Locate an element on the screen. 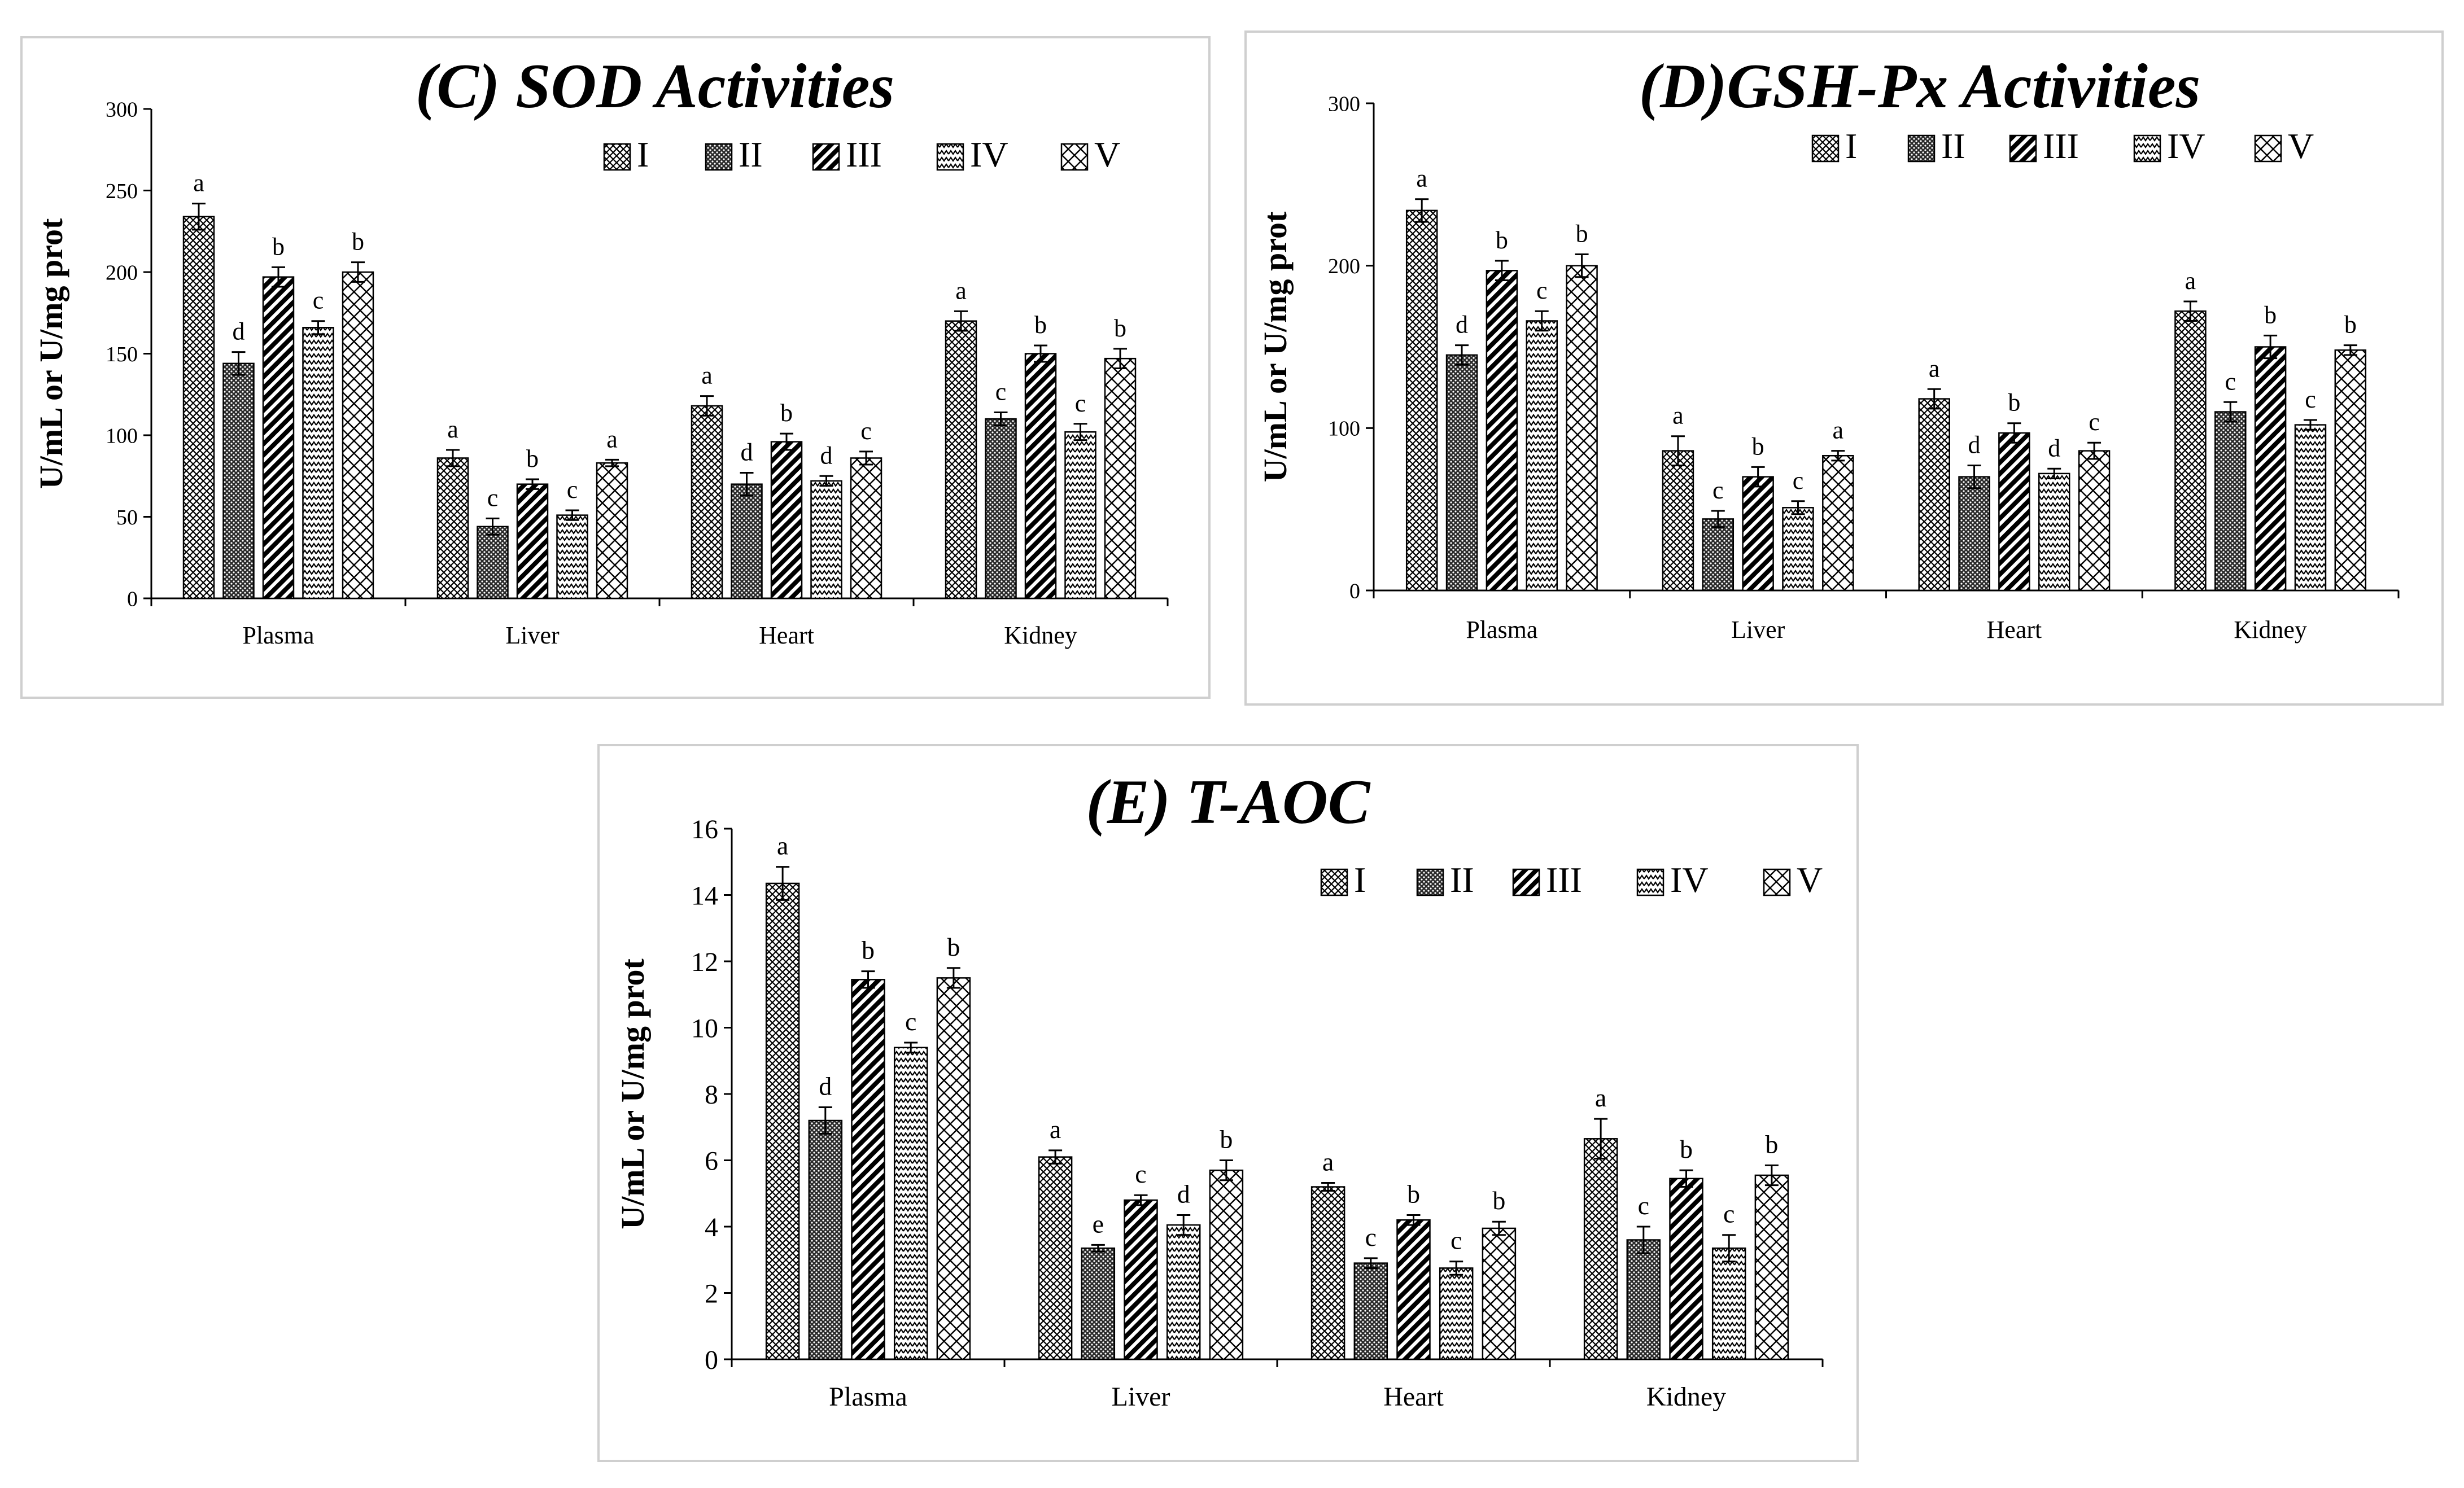 This screenshot has height=1488, width=2464. bar-i-liver is located at coordinates (1055, 1258).